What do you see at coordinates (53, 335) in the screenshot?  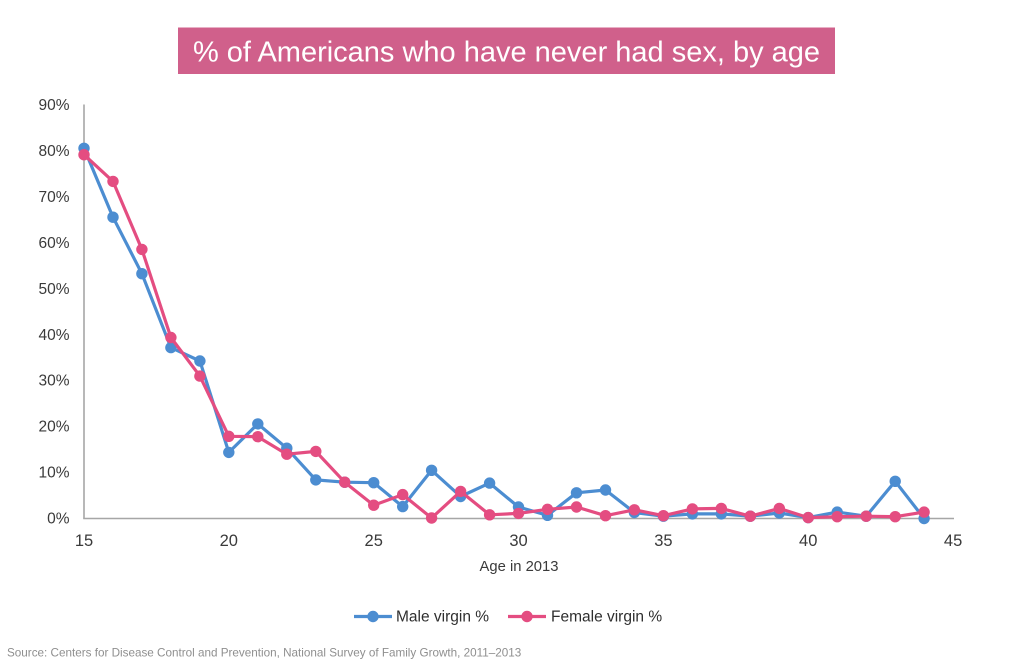 I see `svg-text: 40%` at bounding box center [53, 335].